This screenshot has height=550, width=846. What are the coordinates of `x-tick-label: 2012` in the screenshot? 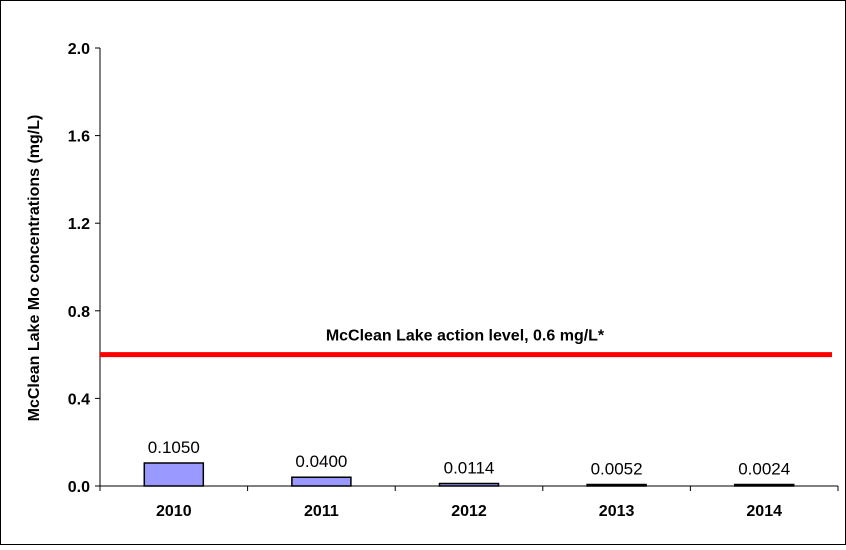 It's located at (469, 511).